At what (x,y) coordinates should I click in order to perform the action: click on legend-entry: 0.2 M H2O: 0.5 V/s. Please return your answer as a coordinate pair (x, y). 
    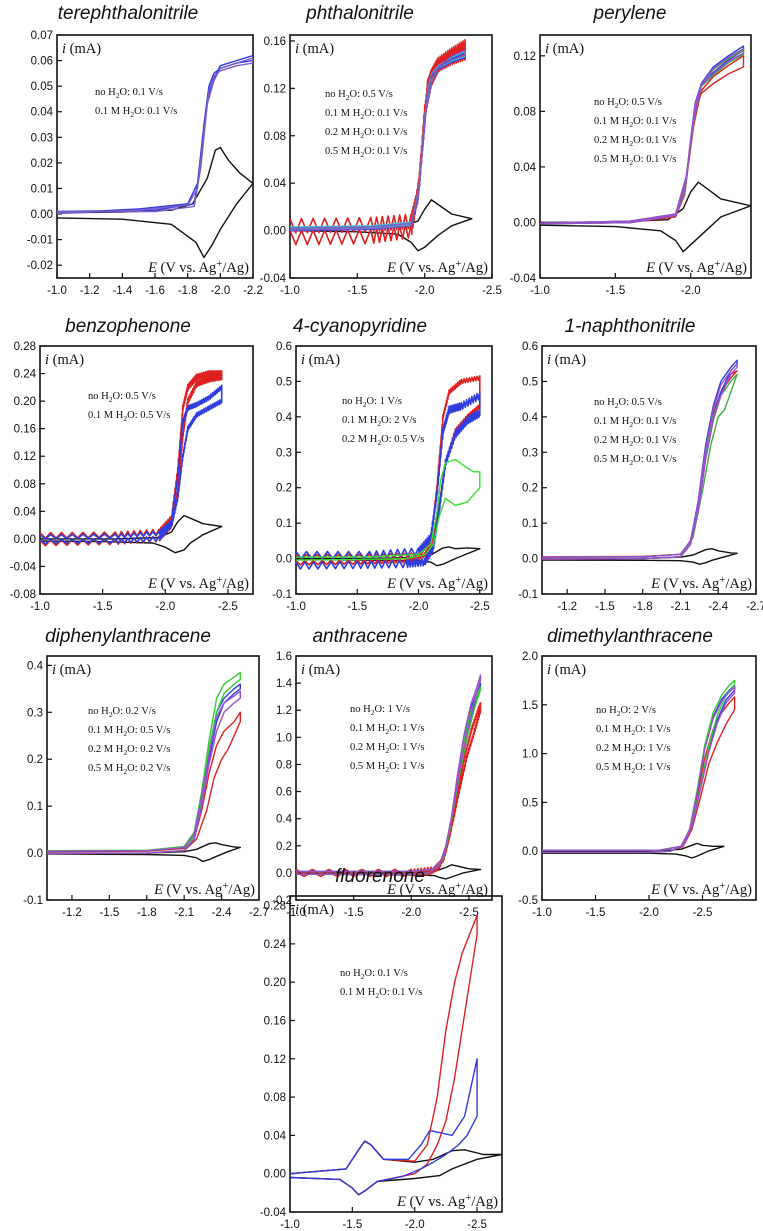
    Looking at the image, I should click on (383, 440).